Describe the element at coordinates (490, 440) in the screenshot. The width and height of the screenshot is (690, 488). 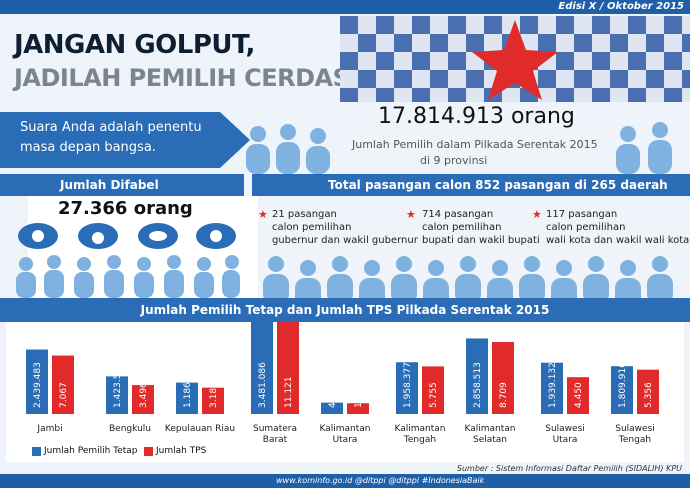
I see `category-label: Selatan` at that location.